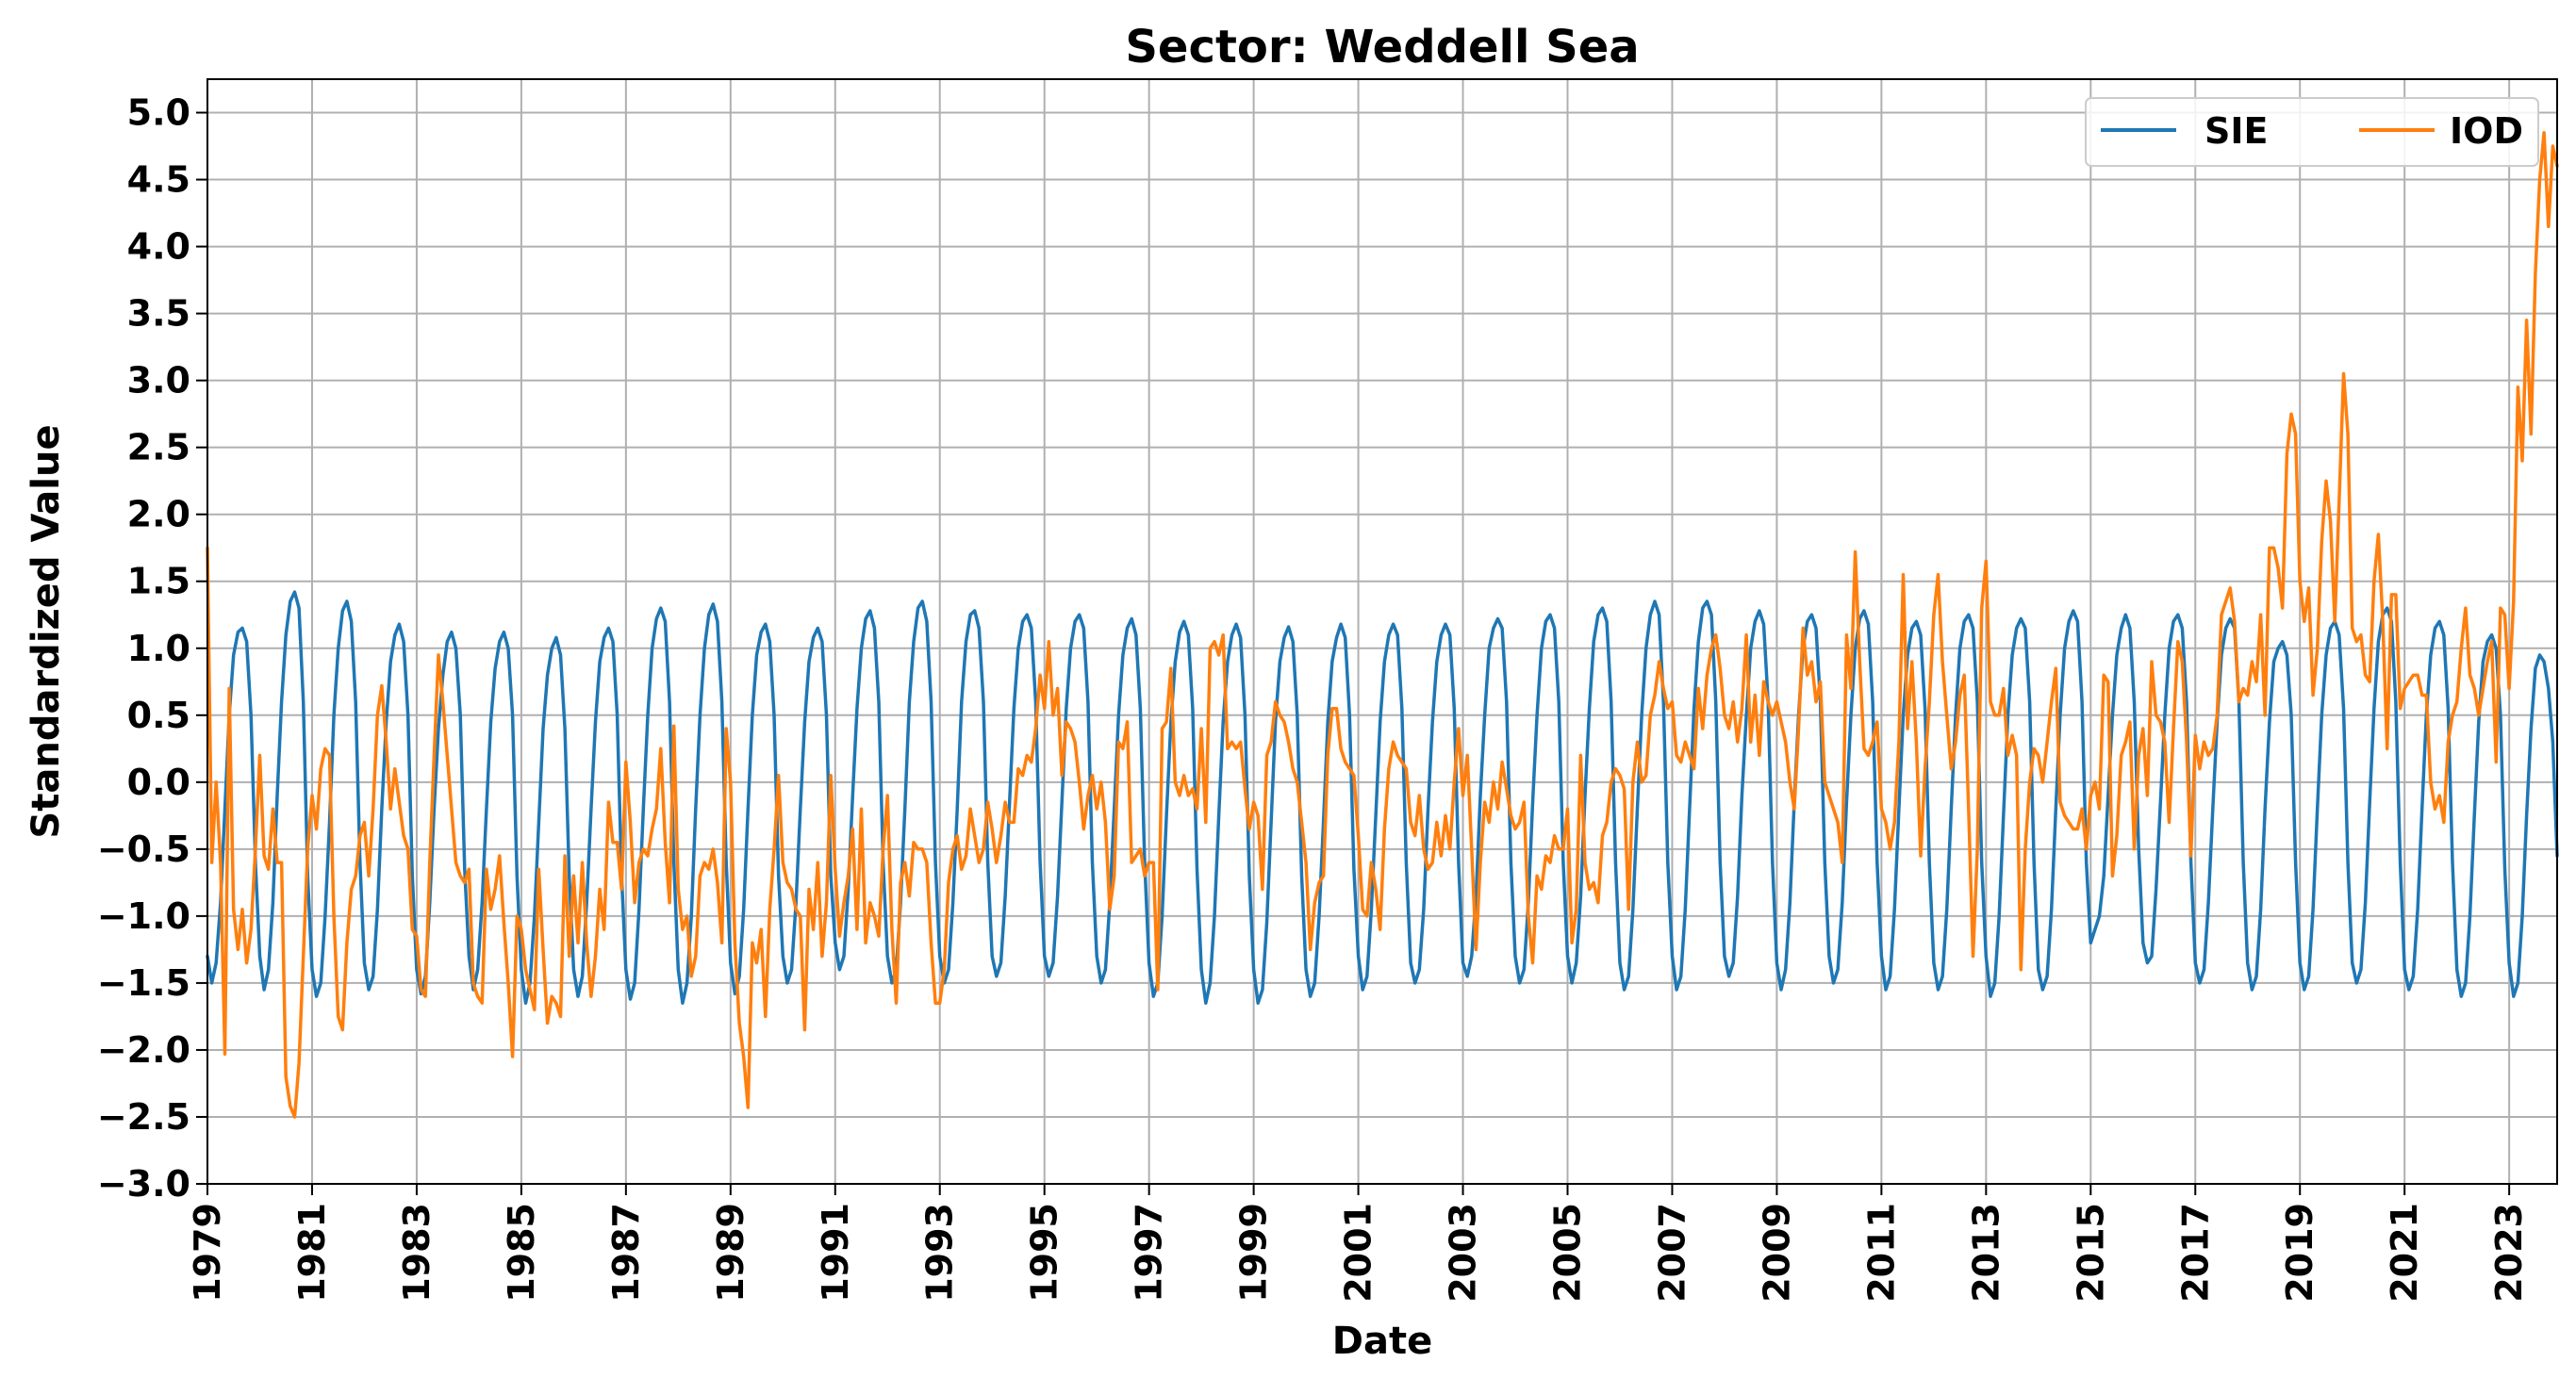  I want to click on y-tick-label: 4.5, so click(158, 180).